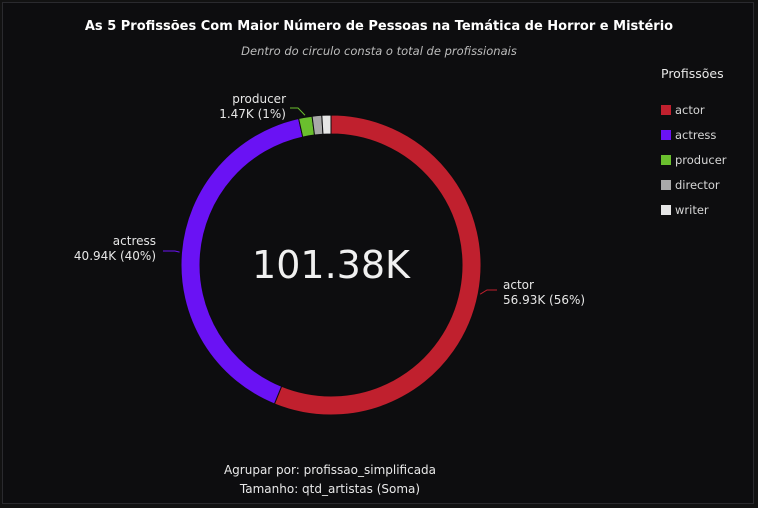 This screenshot has height=508, width=758. What do you see at coordinates (666, 184) in the screenshot?
I see `legend-swatch-director` at bounding box center [666, 184].